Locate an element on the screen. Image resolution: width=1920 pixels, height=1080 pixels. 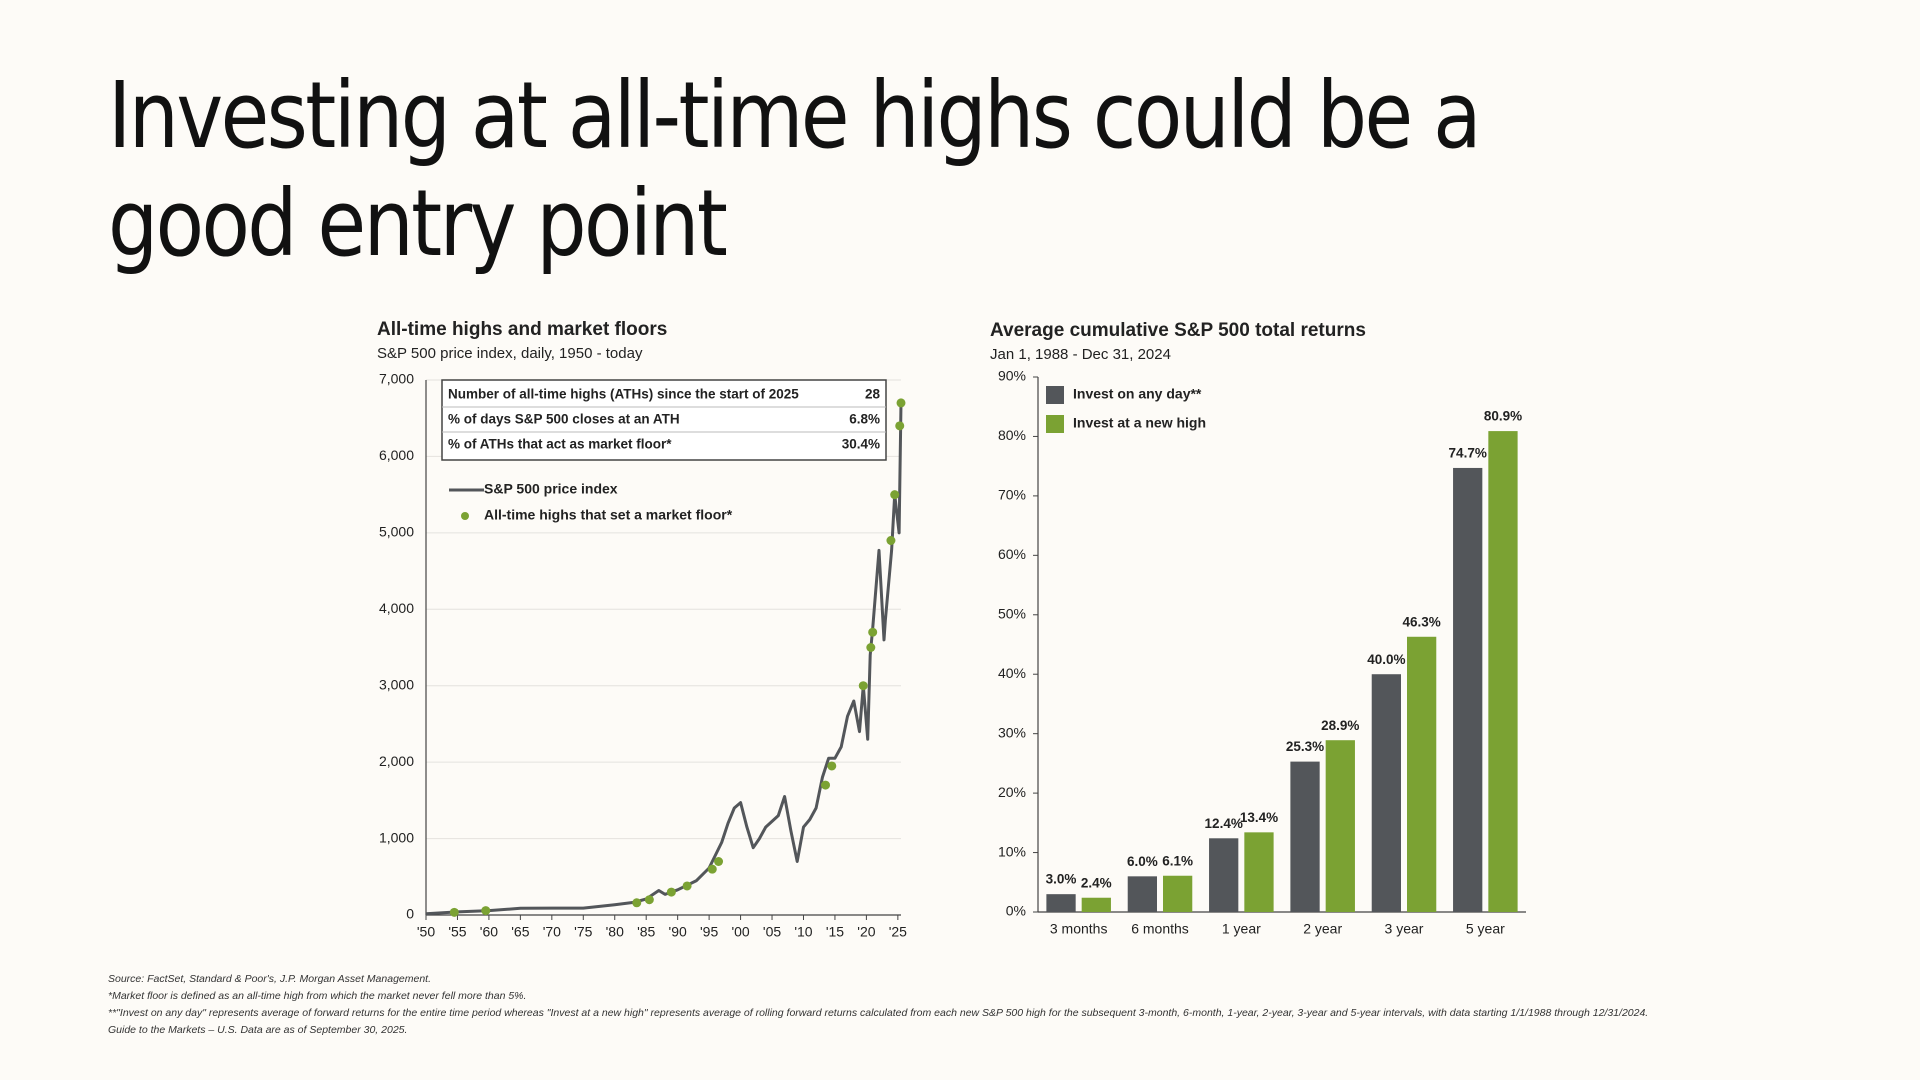
x-tick-label: '95 is located at coordinates (709, 932).